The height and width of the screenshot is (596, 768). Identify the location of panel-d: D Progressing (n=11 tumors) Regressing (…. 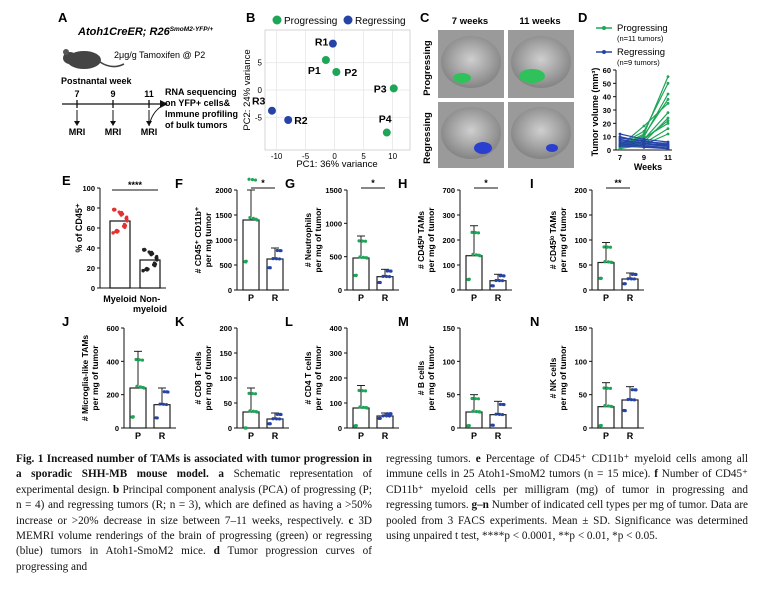
(625, 91).